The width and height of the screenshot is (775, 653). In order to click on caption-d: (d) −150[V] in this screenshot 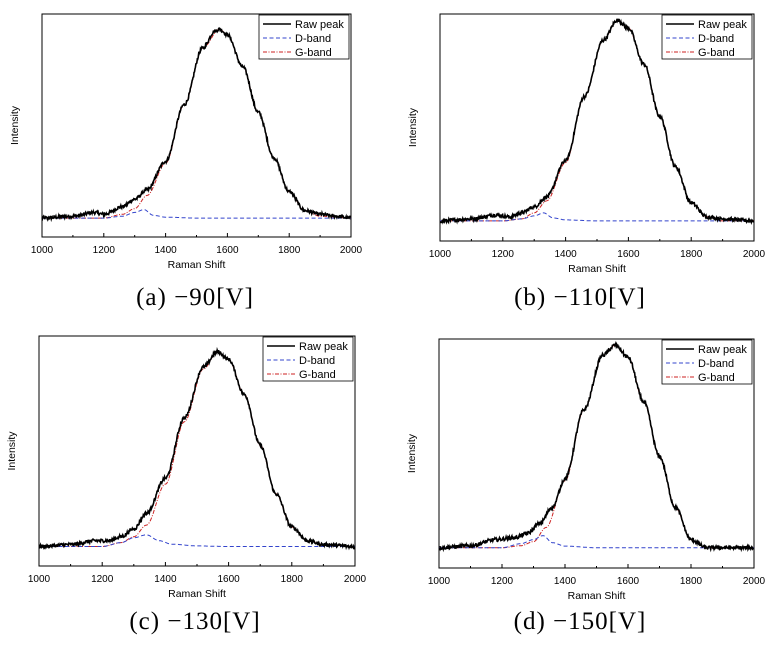, I will do `click(580, 621)`.